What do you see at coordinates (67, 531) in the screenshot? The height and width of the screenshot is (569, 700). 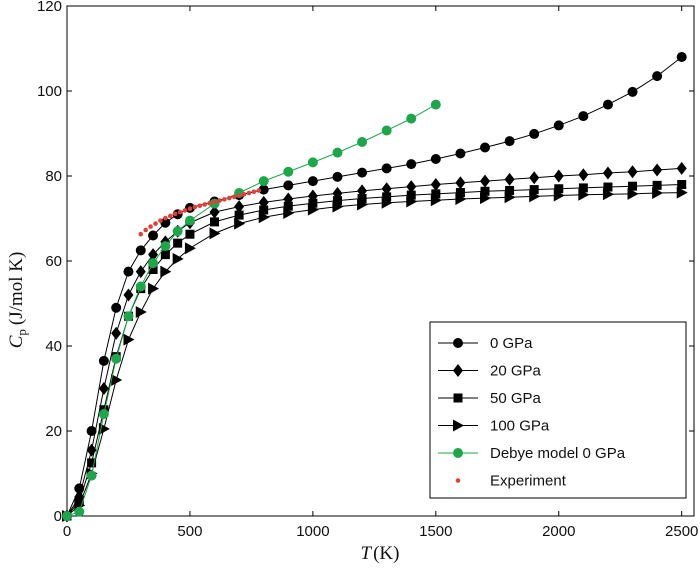 I see `x-tick-label: 0` at bounding box center [67, 531].